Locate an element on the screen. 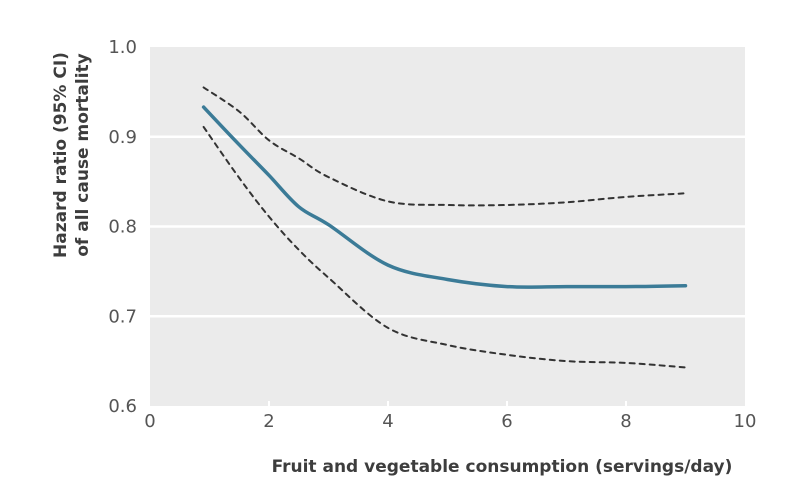 The width and height of the screenshot is (810, 487). y-tick-label: 0.6 is located at coordinates (122, 406).